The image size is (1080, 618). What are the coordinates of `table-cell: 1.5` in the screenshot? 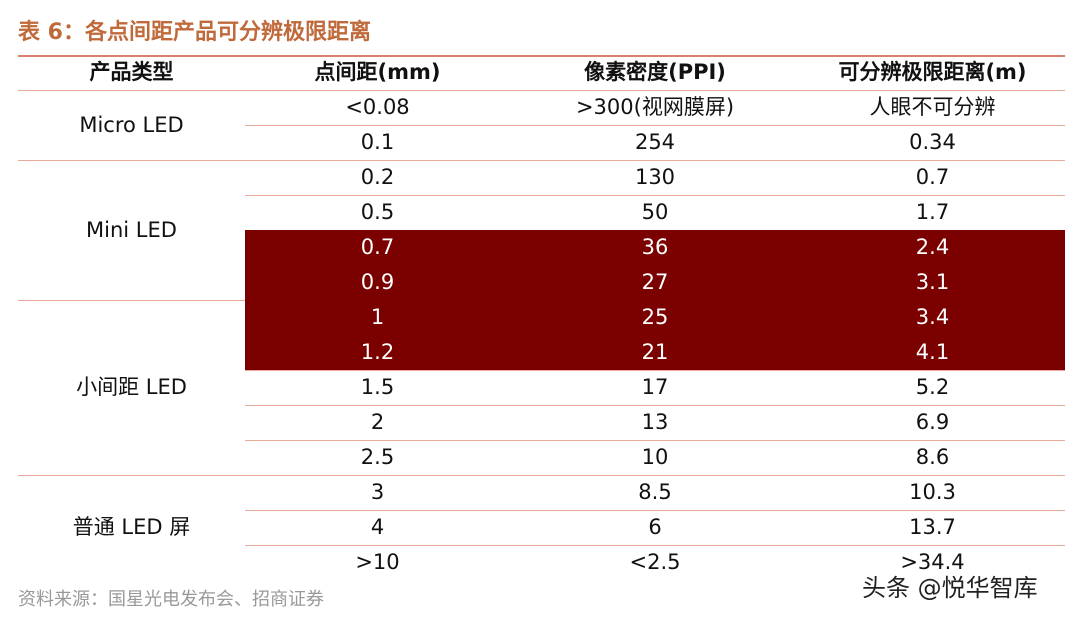 It's located at (377, 387).